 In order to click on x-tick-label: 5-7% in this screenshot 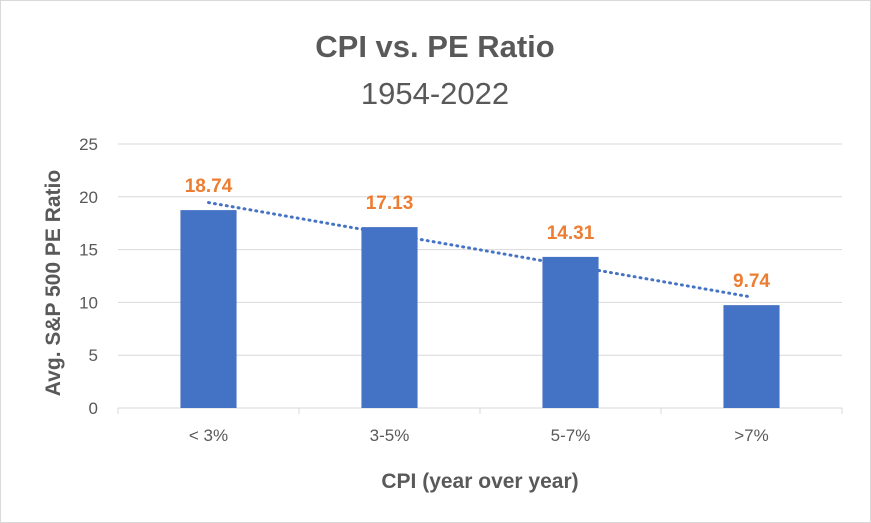, I will do `click(571, 435)`.